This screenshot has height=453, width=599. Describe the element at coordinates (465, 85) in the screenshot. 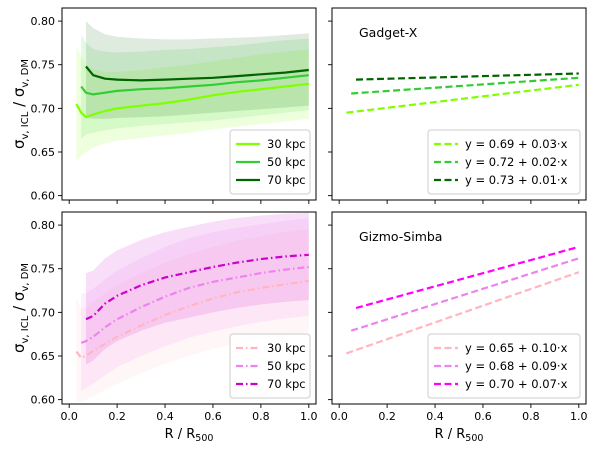

I see `series-line-y-0-72-0-02-x` at that location.